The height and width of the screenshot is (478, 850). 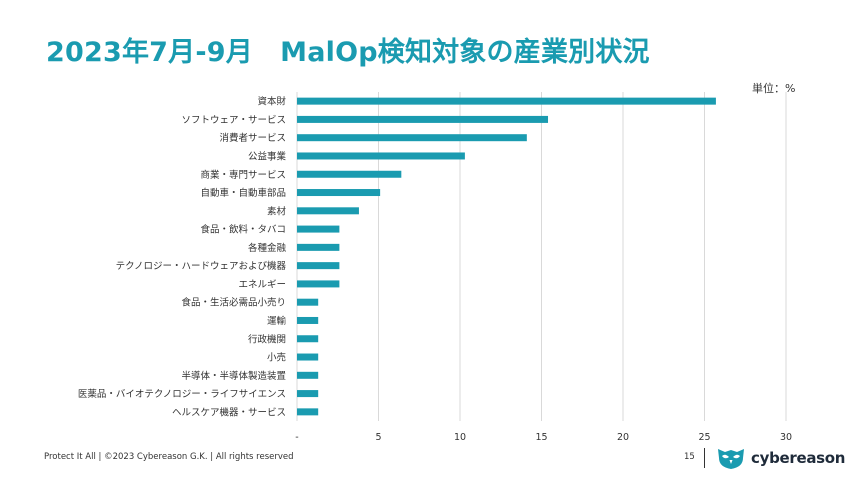 I want to click on category-label: ヘルスケア機器・サービス, so click(x=229, y=412).